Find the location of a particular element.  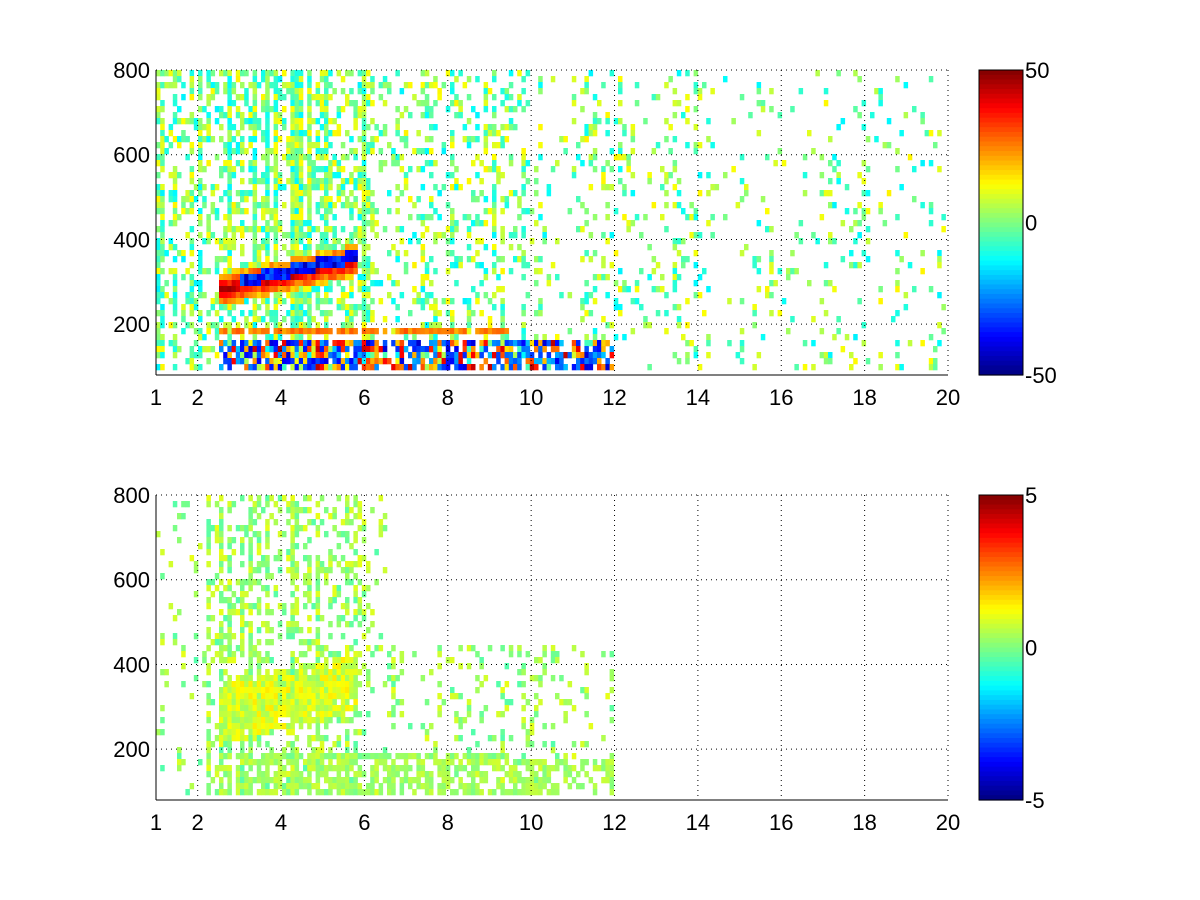

colorbar-tick-label: 5 is located at coordinates (1031, 495).